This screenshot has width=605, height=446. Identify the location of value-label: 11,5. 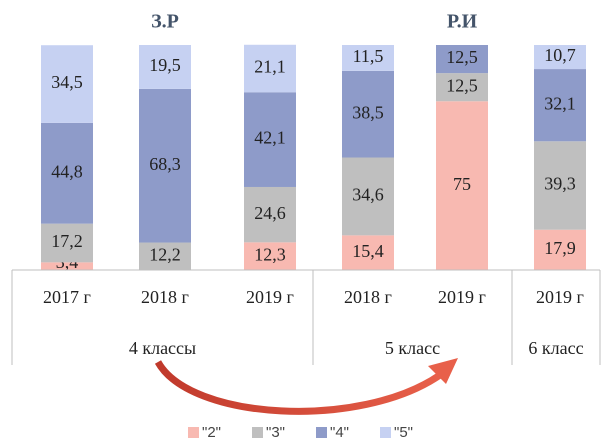
(368, 56).